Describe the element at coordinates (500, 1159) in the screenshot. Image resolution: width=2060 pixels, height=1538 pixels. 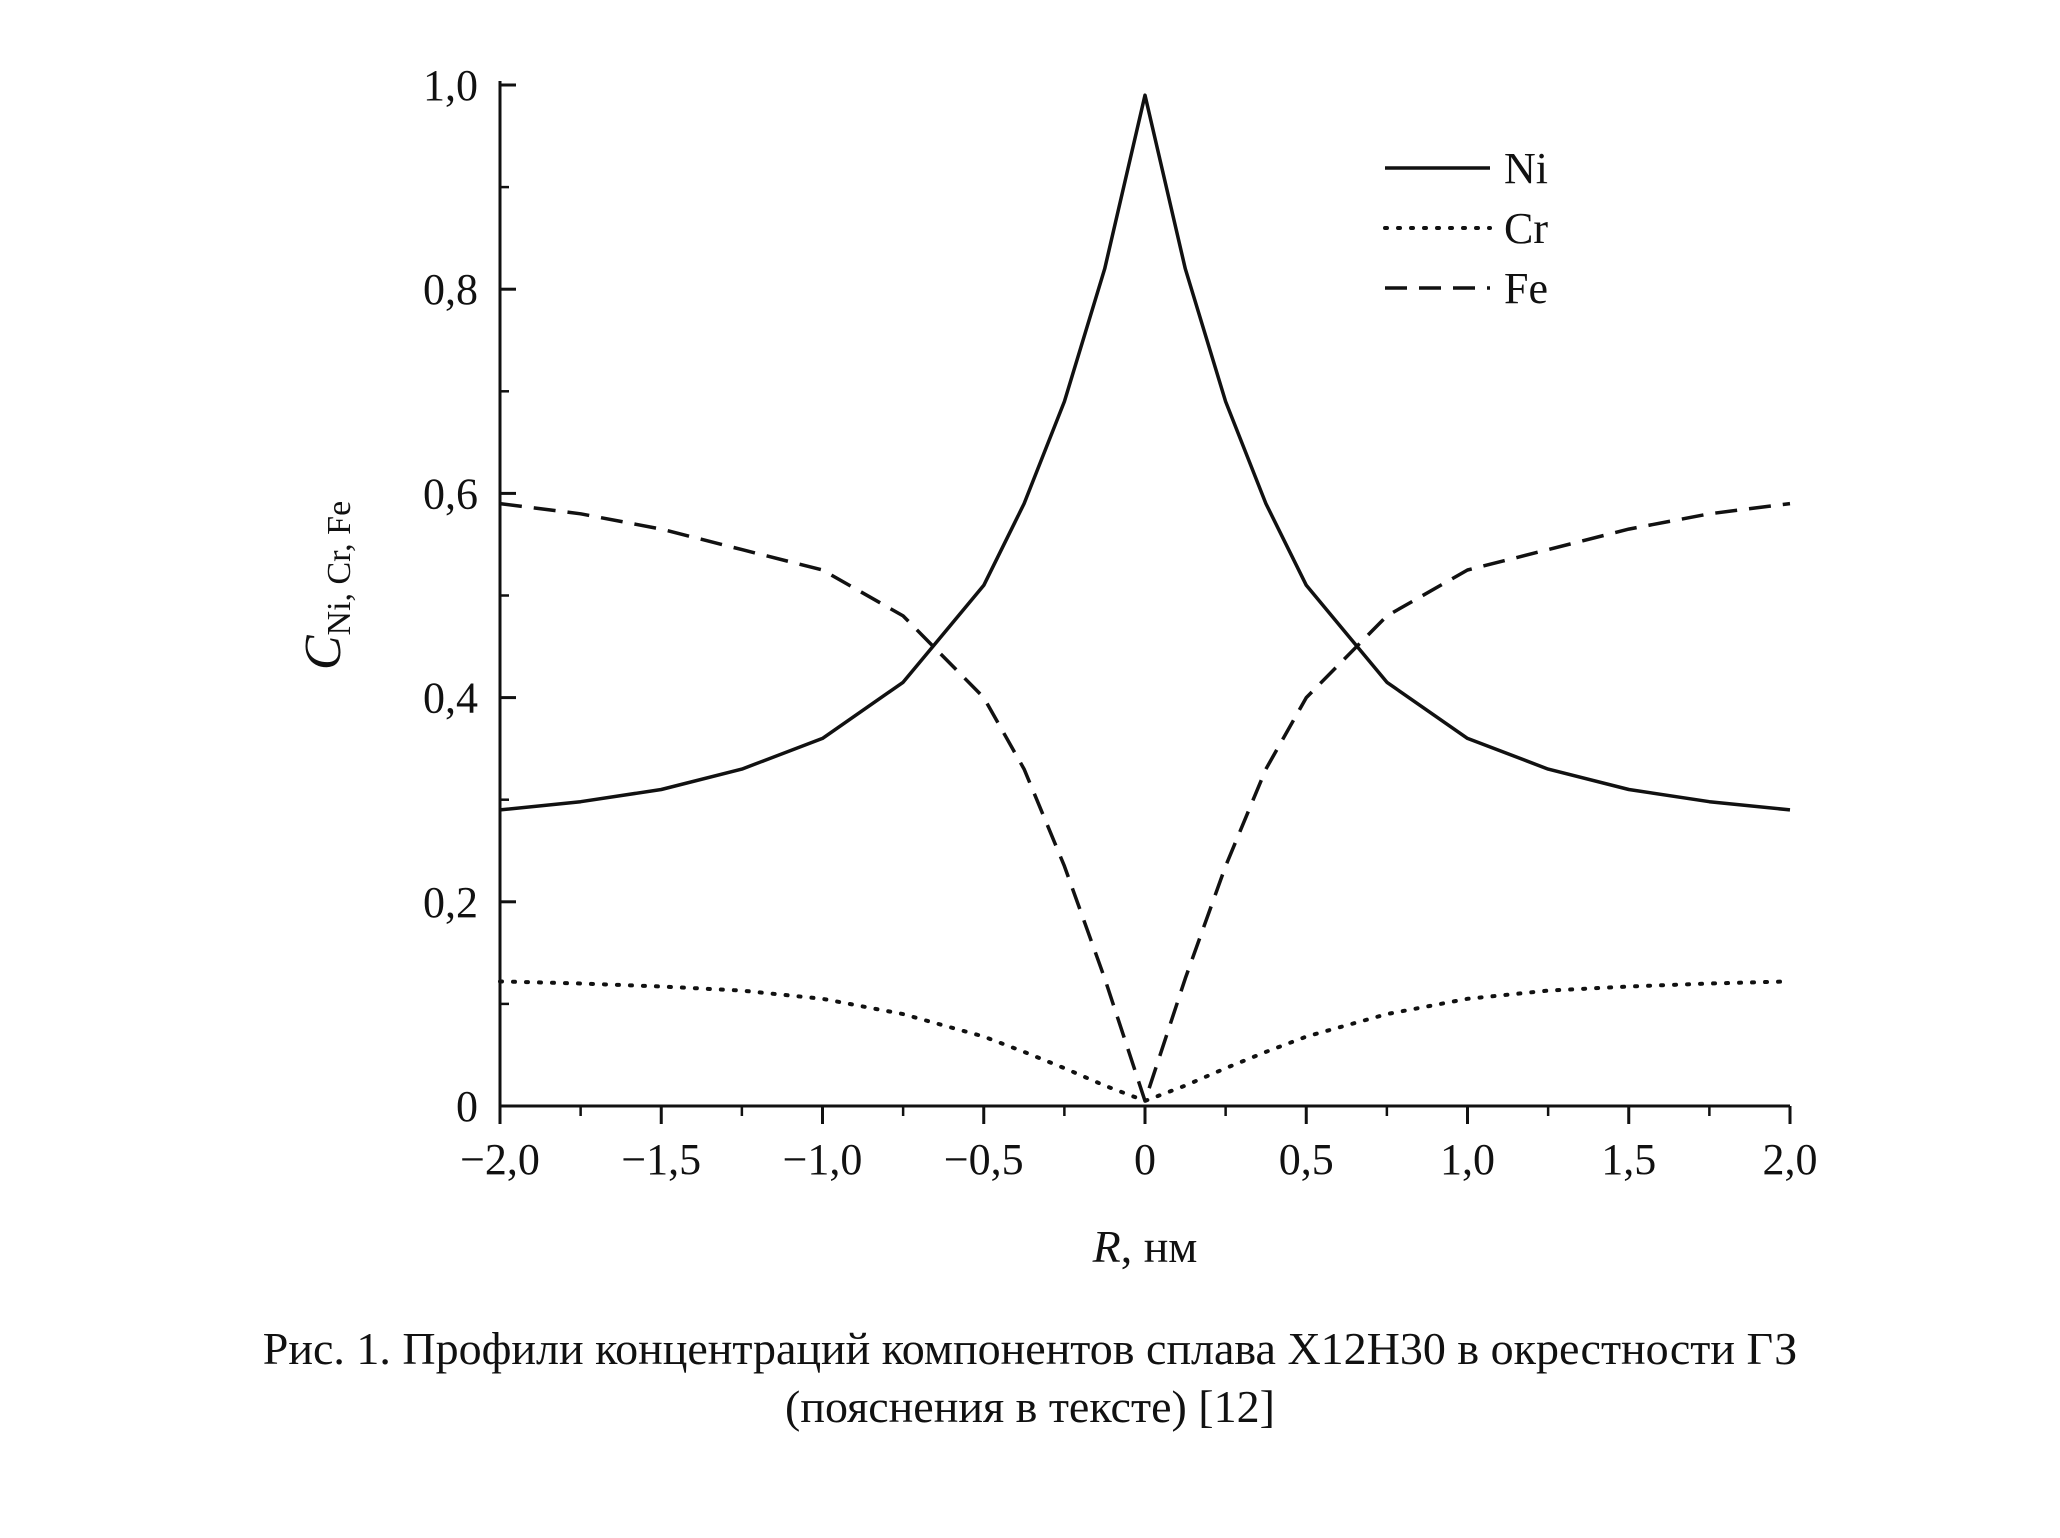
I see `x-tick-label: −2,0` at that location.